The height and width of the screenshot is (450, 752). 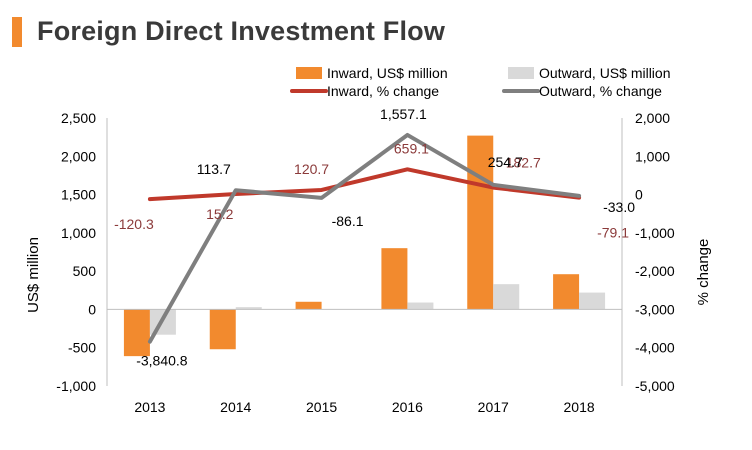 I want to click on y-tick-label: -500, so click(x=82, y=348).